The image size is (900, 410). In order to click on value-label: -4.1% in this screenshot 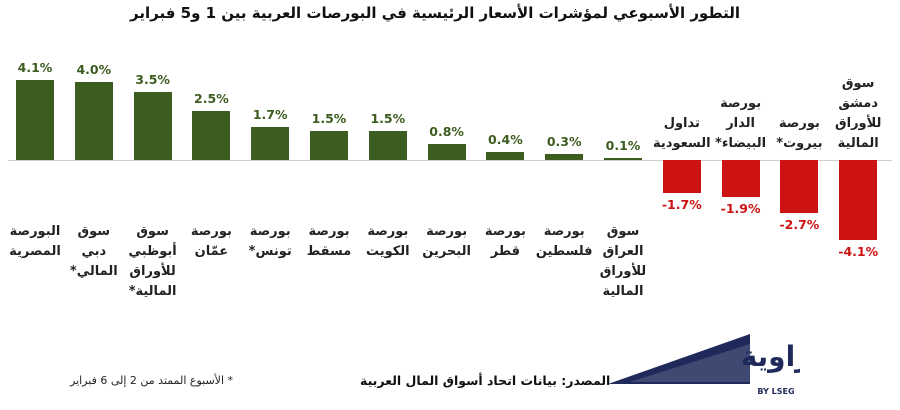, I will do `click(858, 251)`.